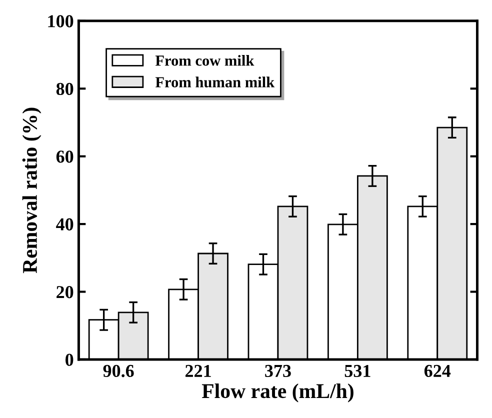  I want to click on legend-label: From human milk, so click(215, 82).